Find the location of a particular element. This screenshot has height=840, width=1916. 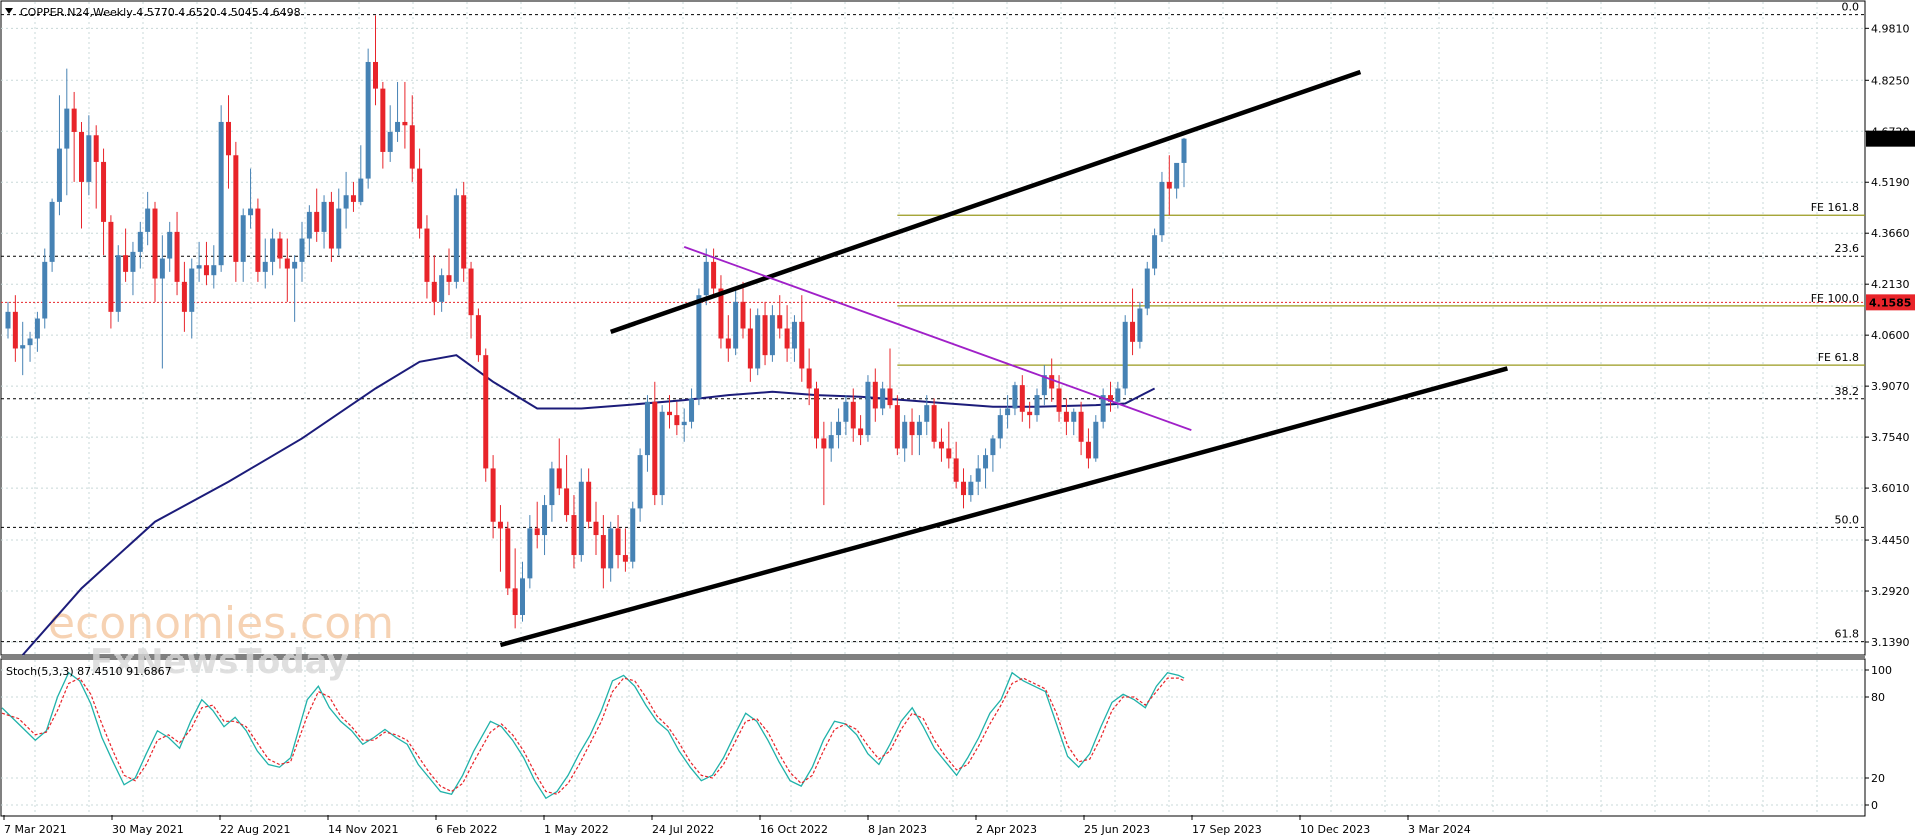

x-tick-label: 22 Aug 2021 is located at coordinates (255, 829).